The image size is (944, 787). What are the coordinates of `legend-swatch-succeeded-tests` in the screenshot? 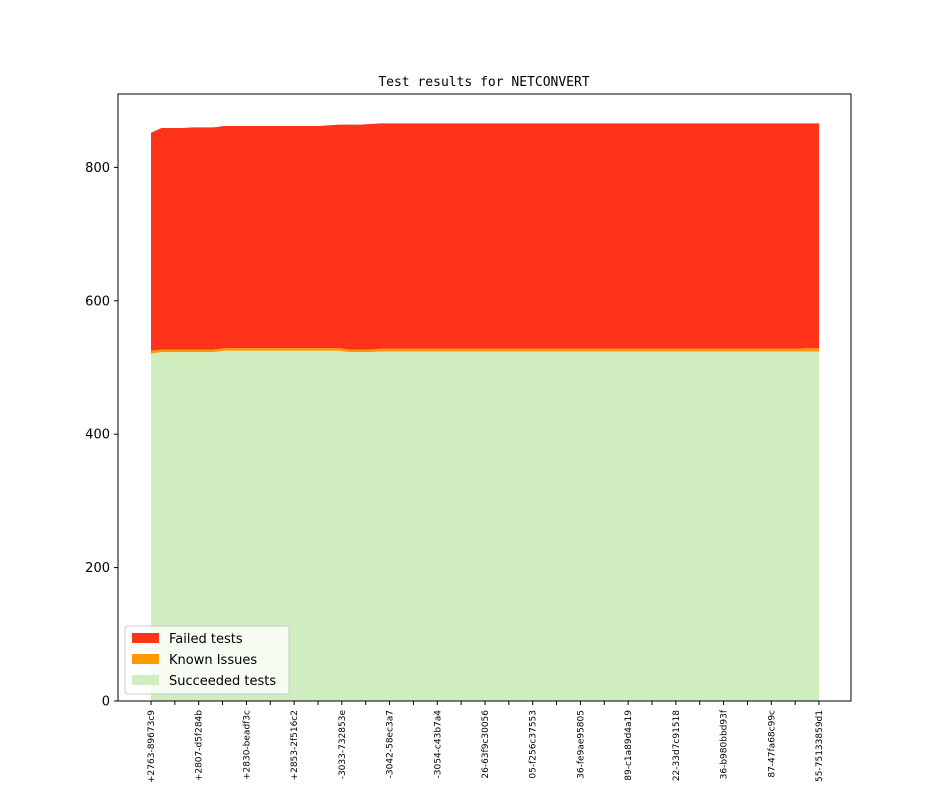 It's located at (145, 680).